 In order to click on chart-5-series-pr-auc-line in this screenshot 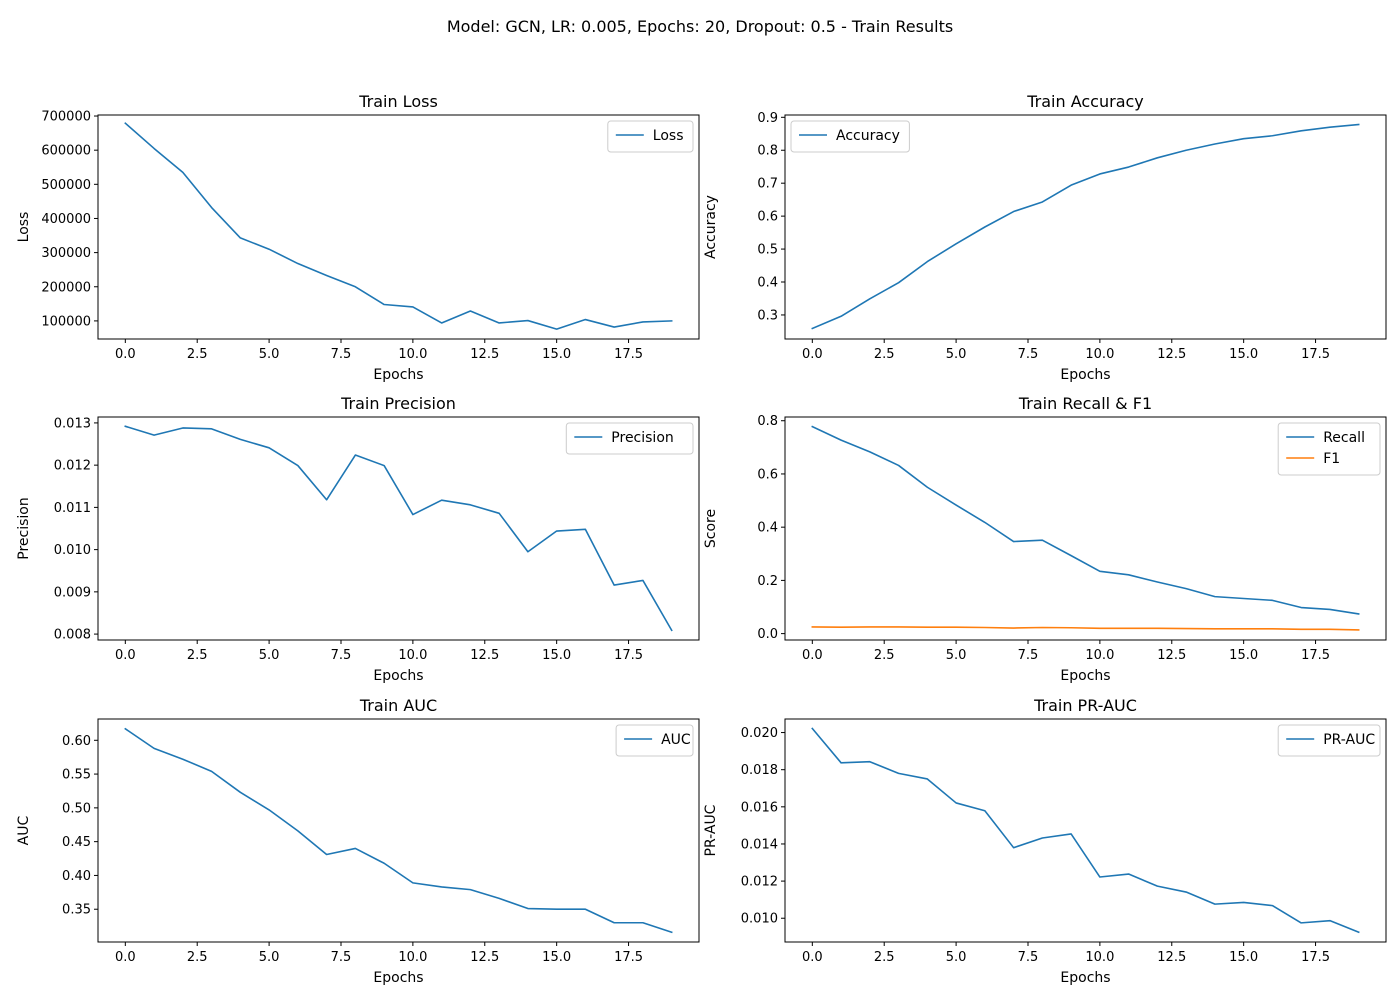, I will do `click(1085, 830)`.